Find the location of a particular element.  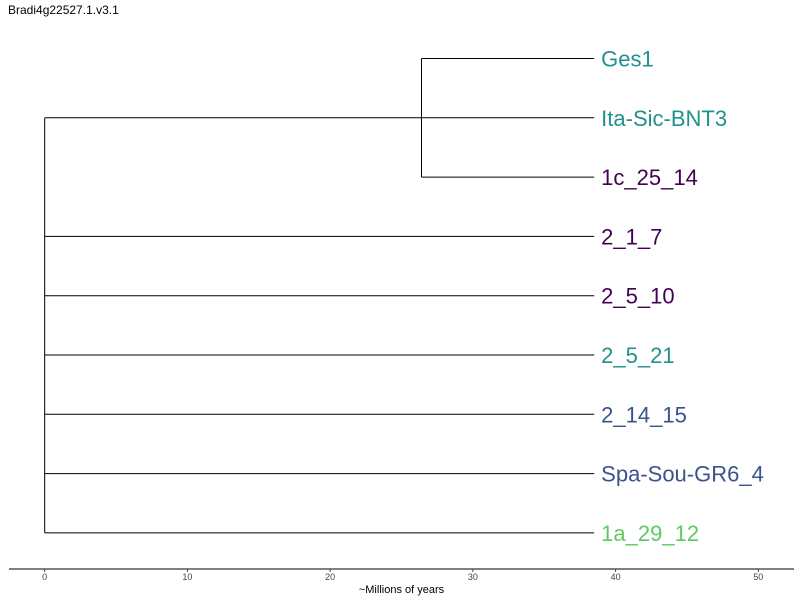

axis-tick-label: 40 is located at coordinates (616, 577).